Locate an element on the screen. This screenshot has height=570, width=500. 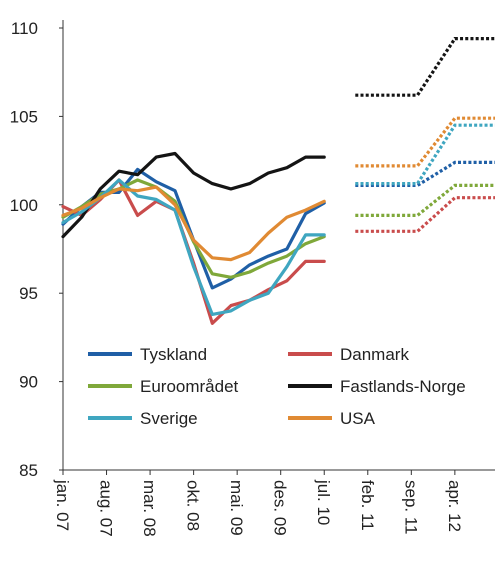
forecast-line-sverige is located at coordinates (425, 154).